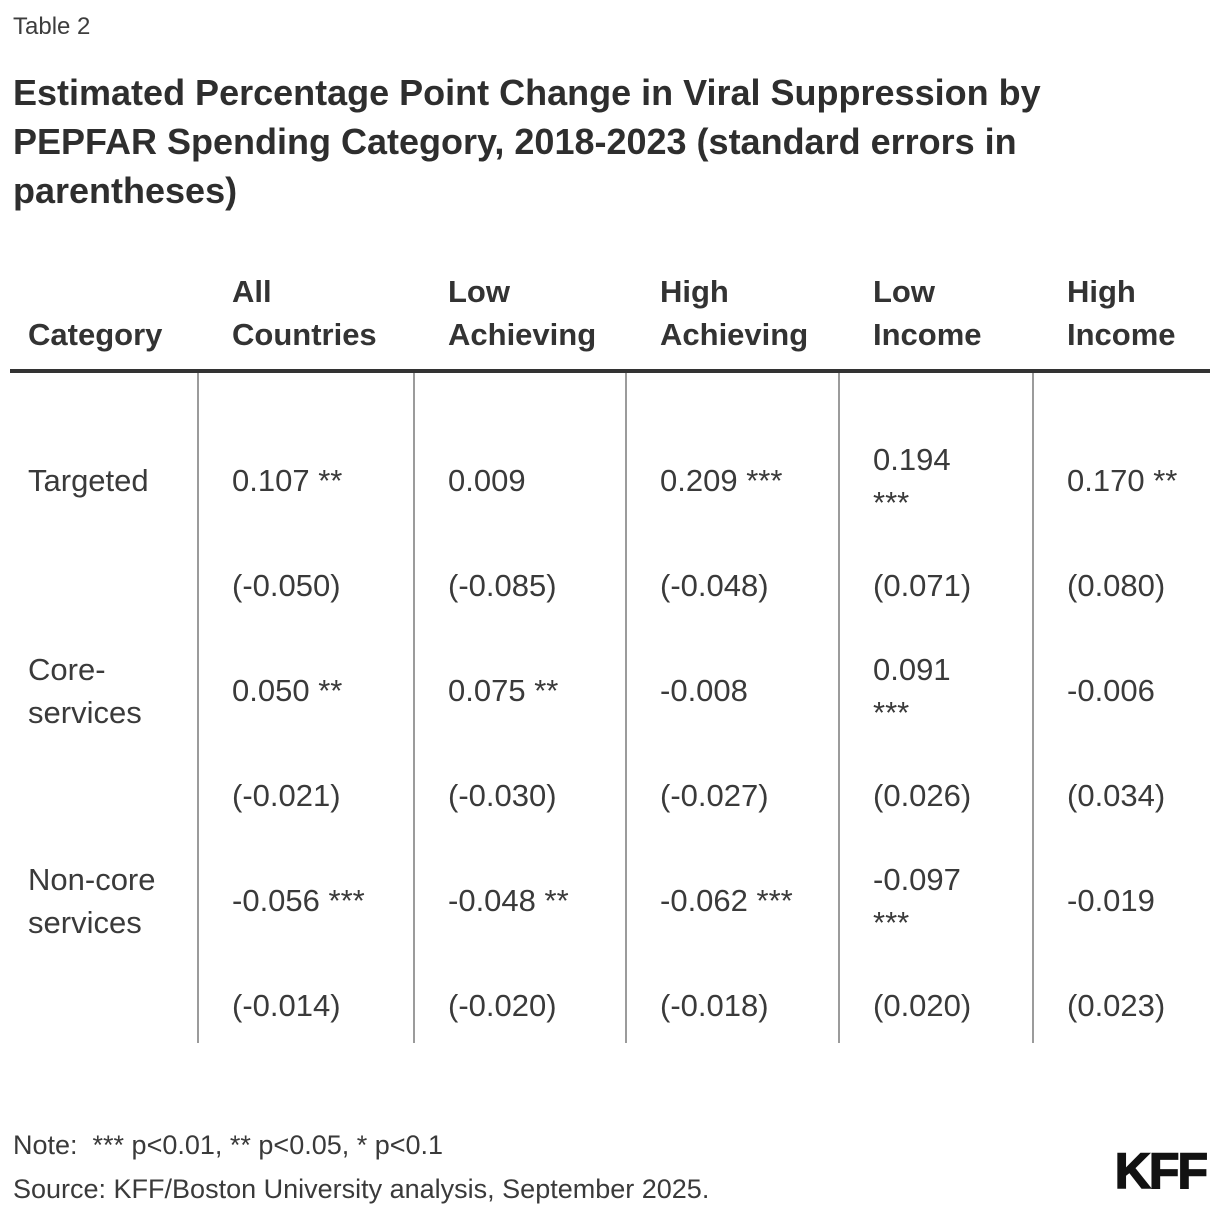 The width and height of the screenshot is (1220, 1210). I want to click on estimate-cell: 0.009, so click(487, 480).